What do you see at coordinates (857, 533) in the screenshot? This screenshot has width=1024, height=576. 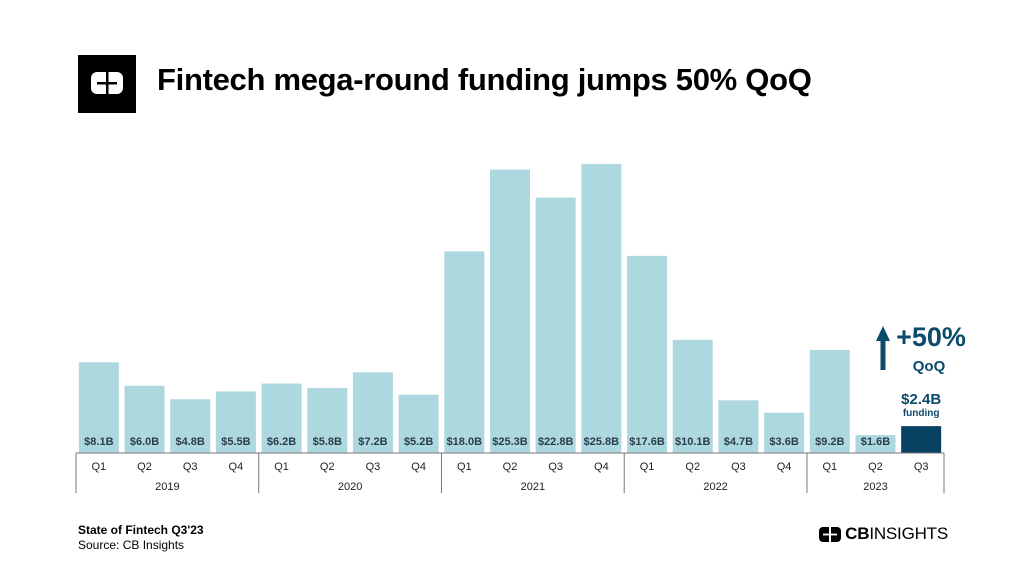 I see `brand-bold: CB` at bounding box center [857, 533].